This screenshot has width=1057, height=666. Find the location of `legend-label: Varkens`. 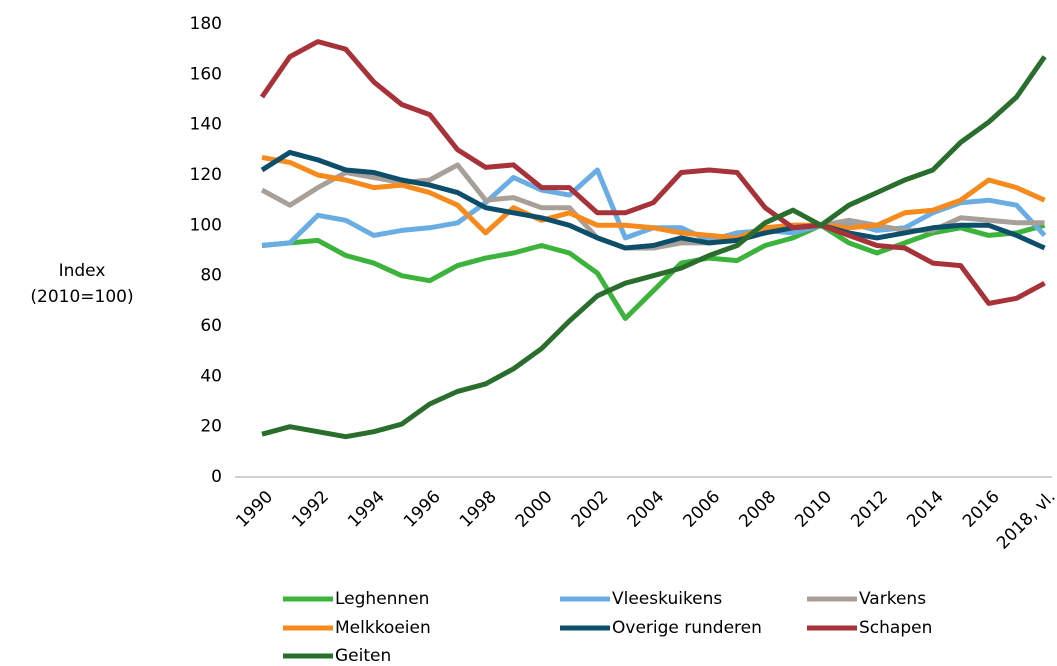

legend-label: Varkens is located at coordinates (892, 599).